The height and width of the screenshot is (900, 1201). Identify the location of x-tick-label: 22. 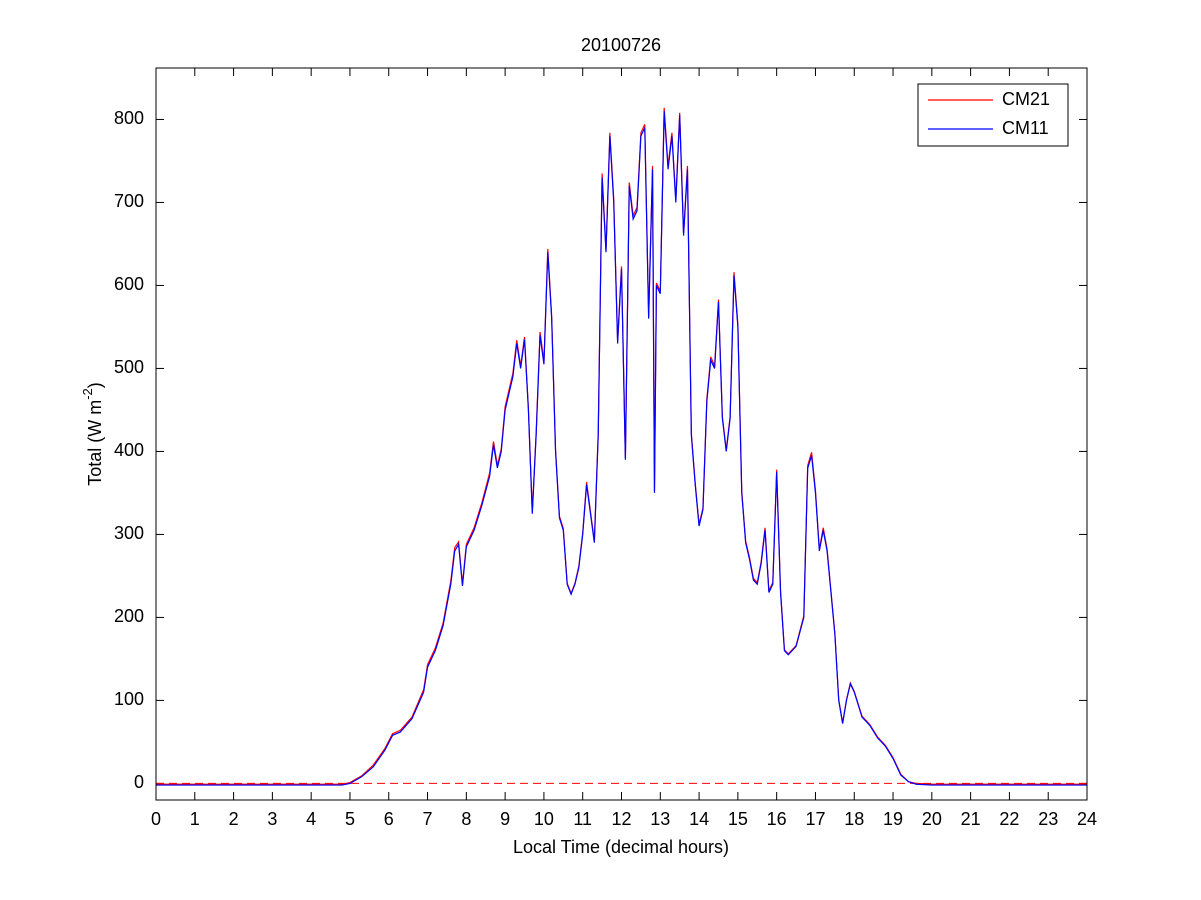
(1009, 819).